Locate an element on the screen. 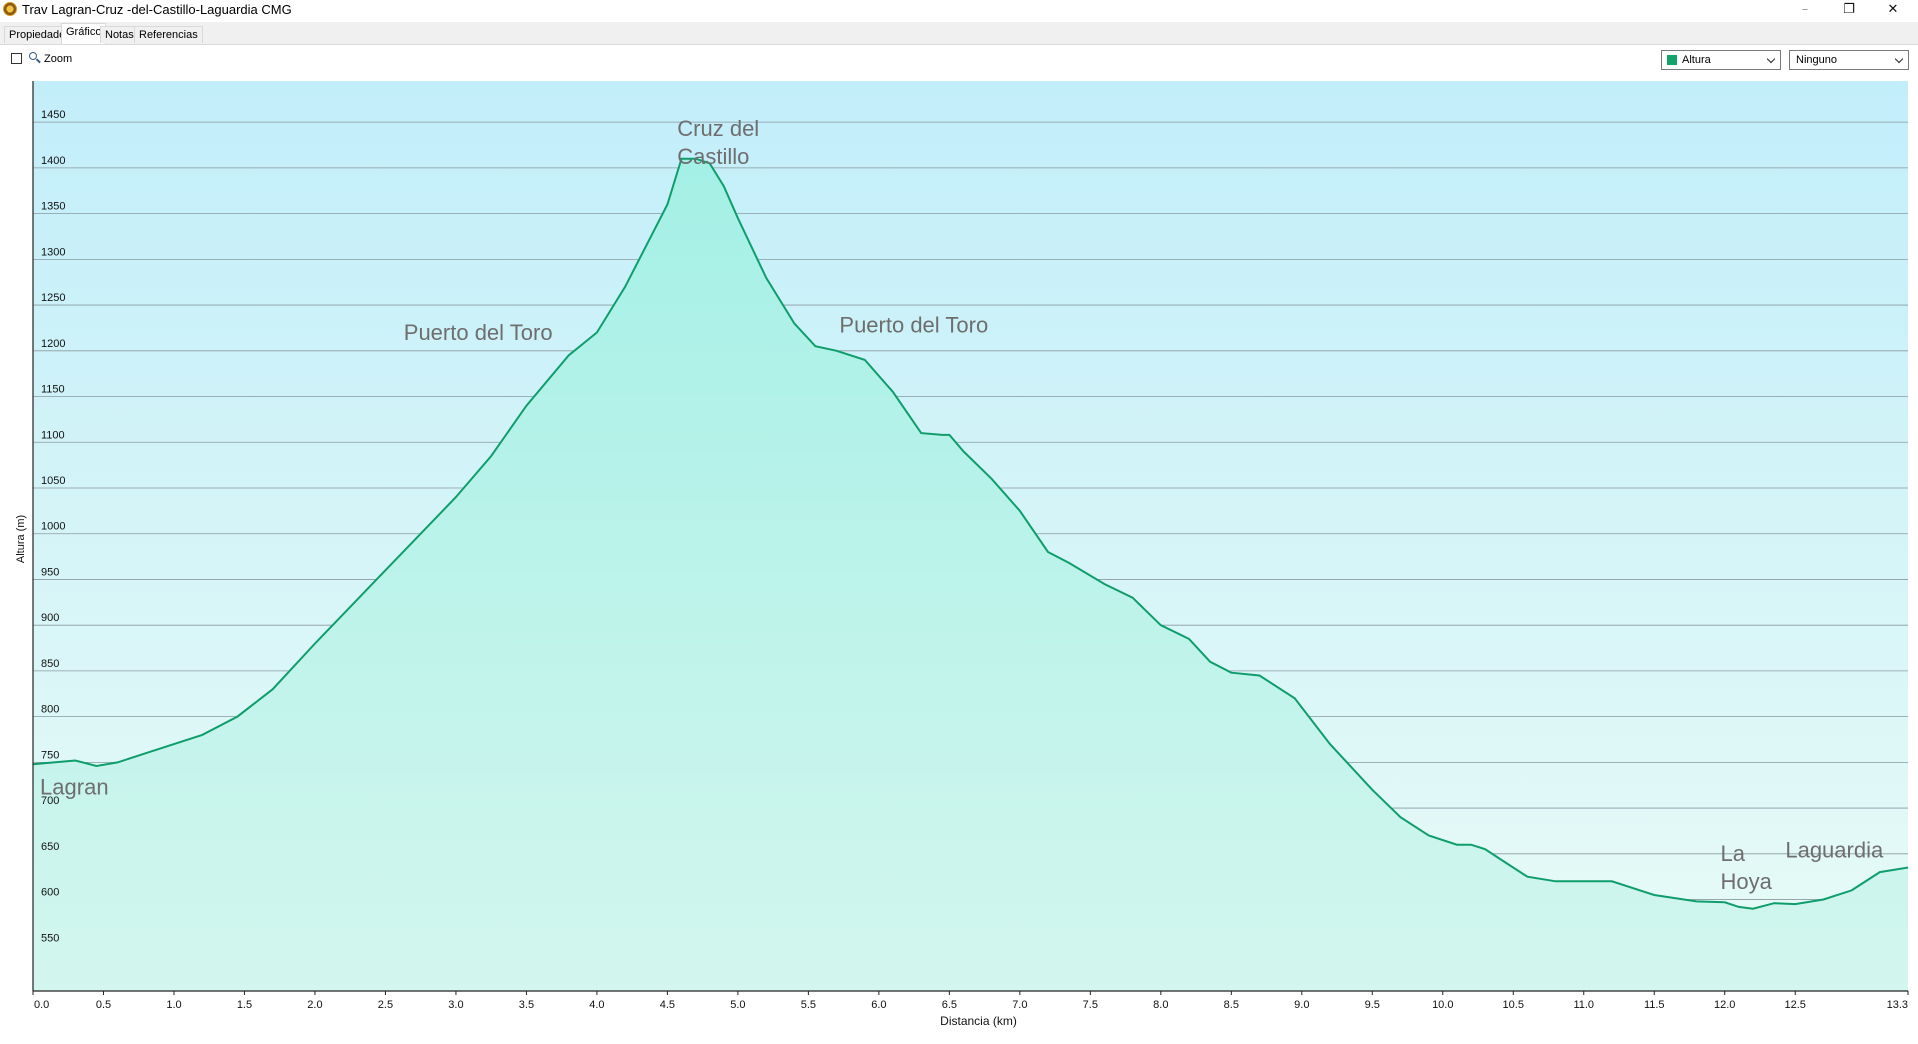 This screenshot has width=1918, height=1044. x-tick-label: 7.0 is located at coordinates (1019, 1005).